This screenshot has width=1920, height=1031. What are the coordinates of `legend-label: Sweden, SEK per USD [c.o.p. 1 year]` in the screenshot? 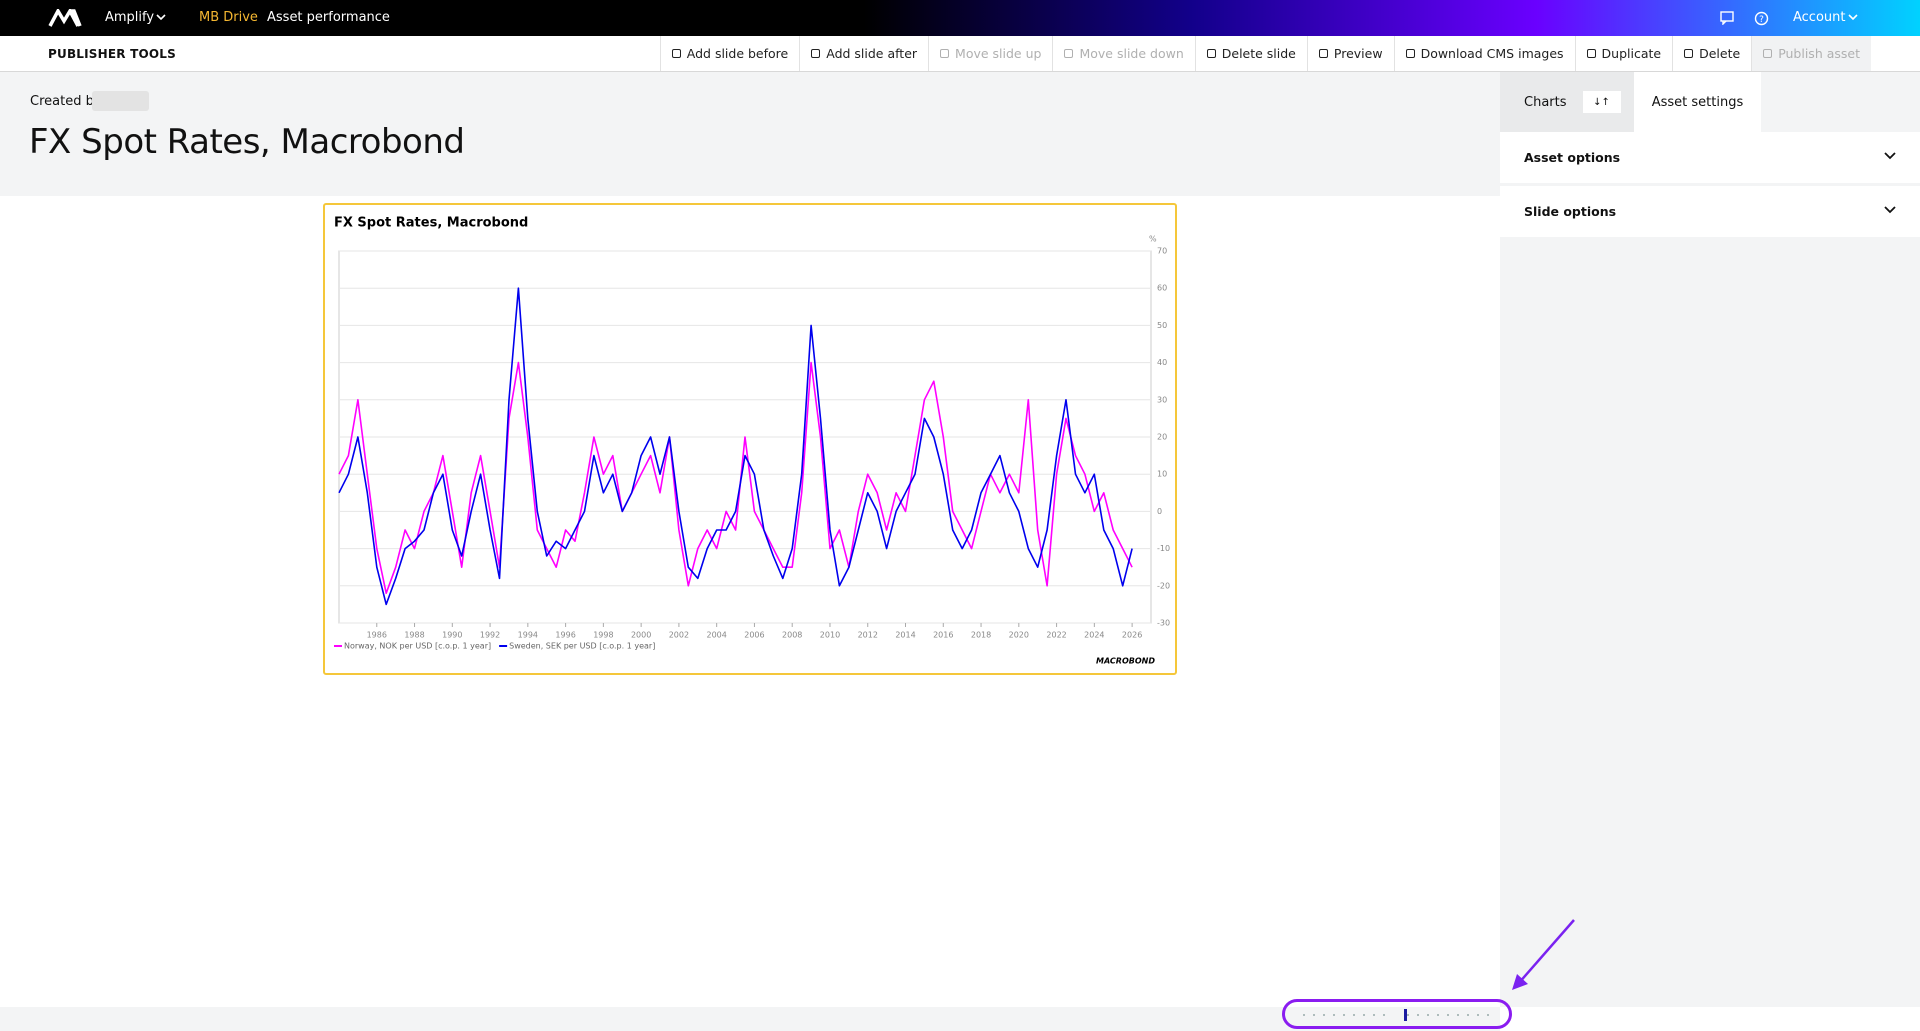 It's located at (582, 646).